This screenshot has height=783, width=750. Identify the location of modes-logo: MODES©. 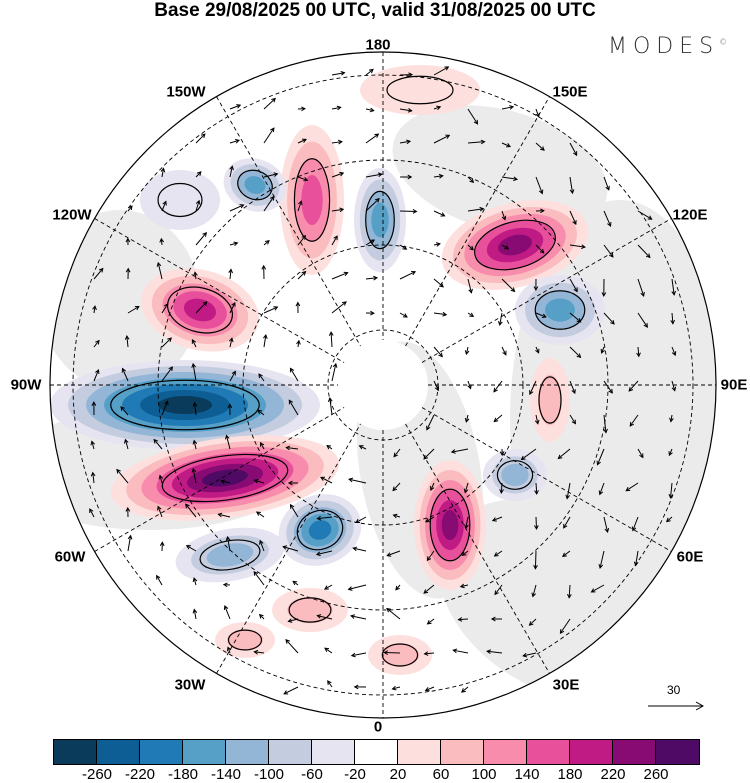
(667, 46).